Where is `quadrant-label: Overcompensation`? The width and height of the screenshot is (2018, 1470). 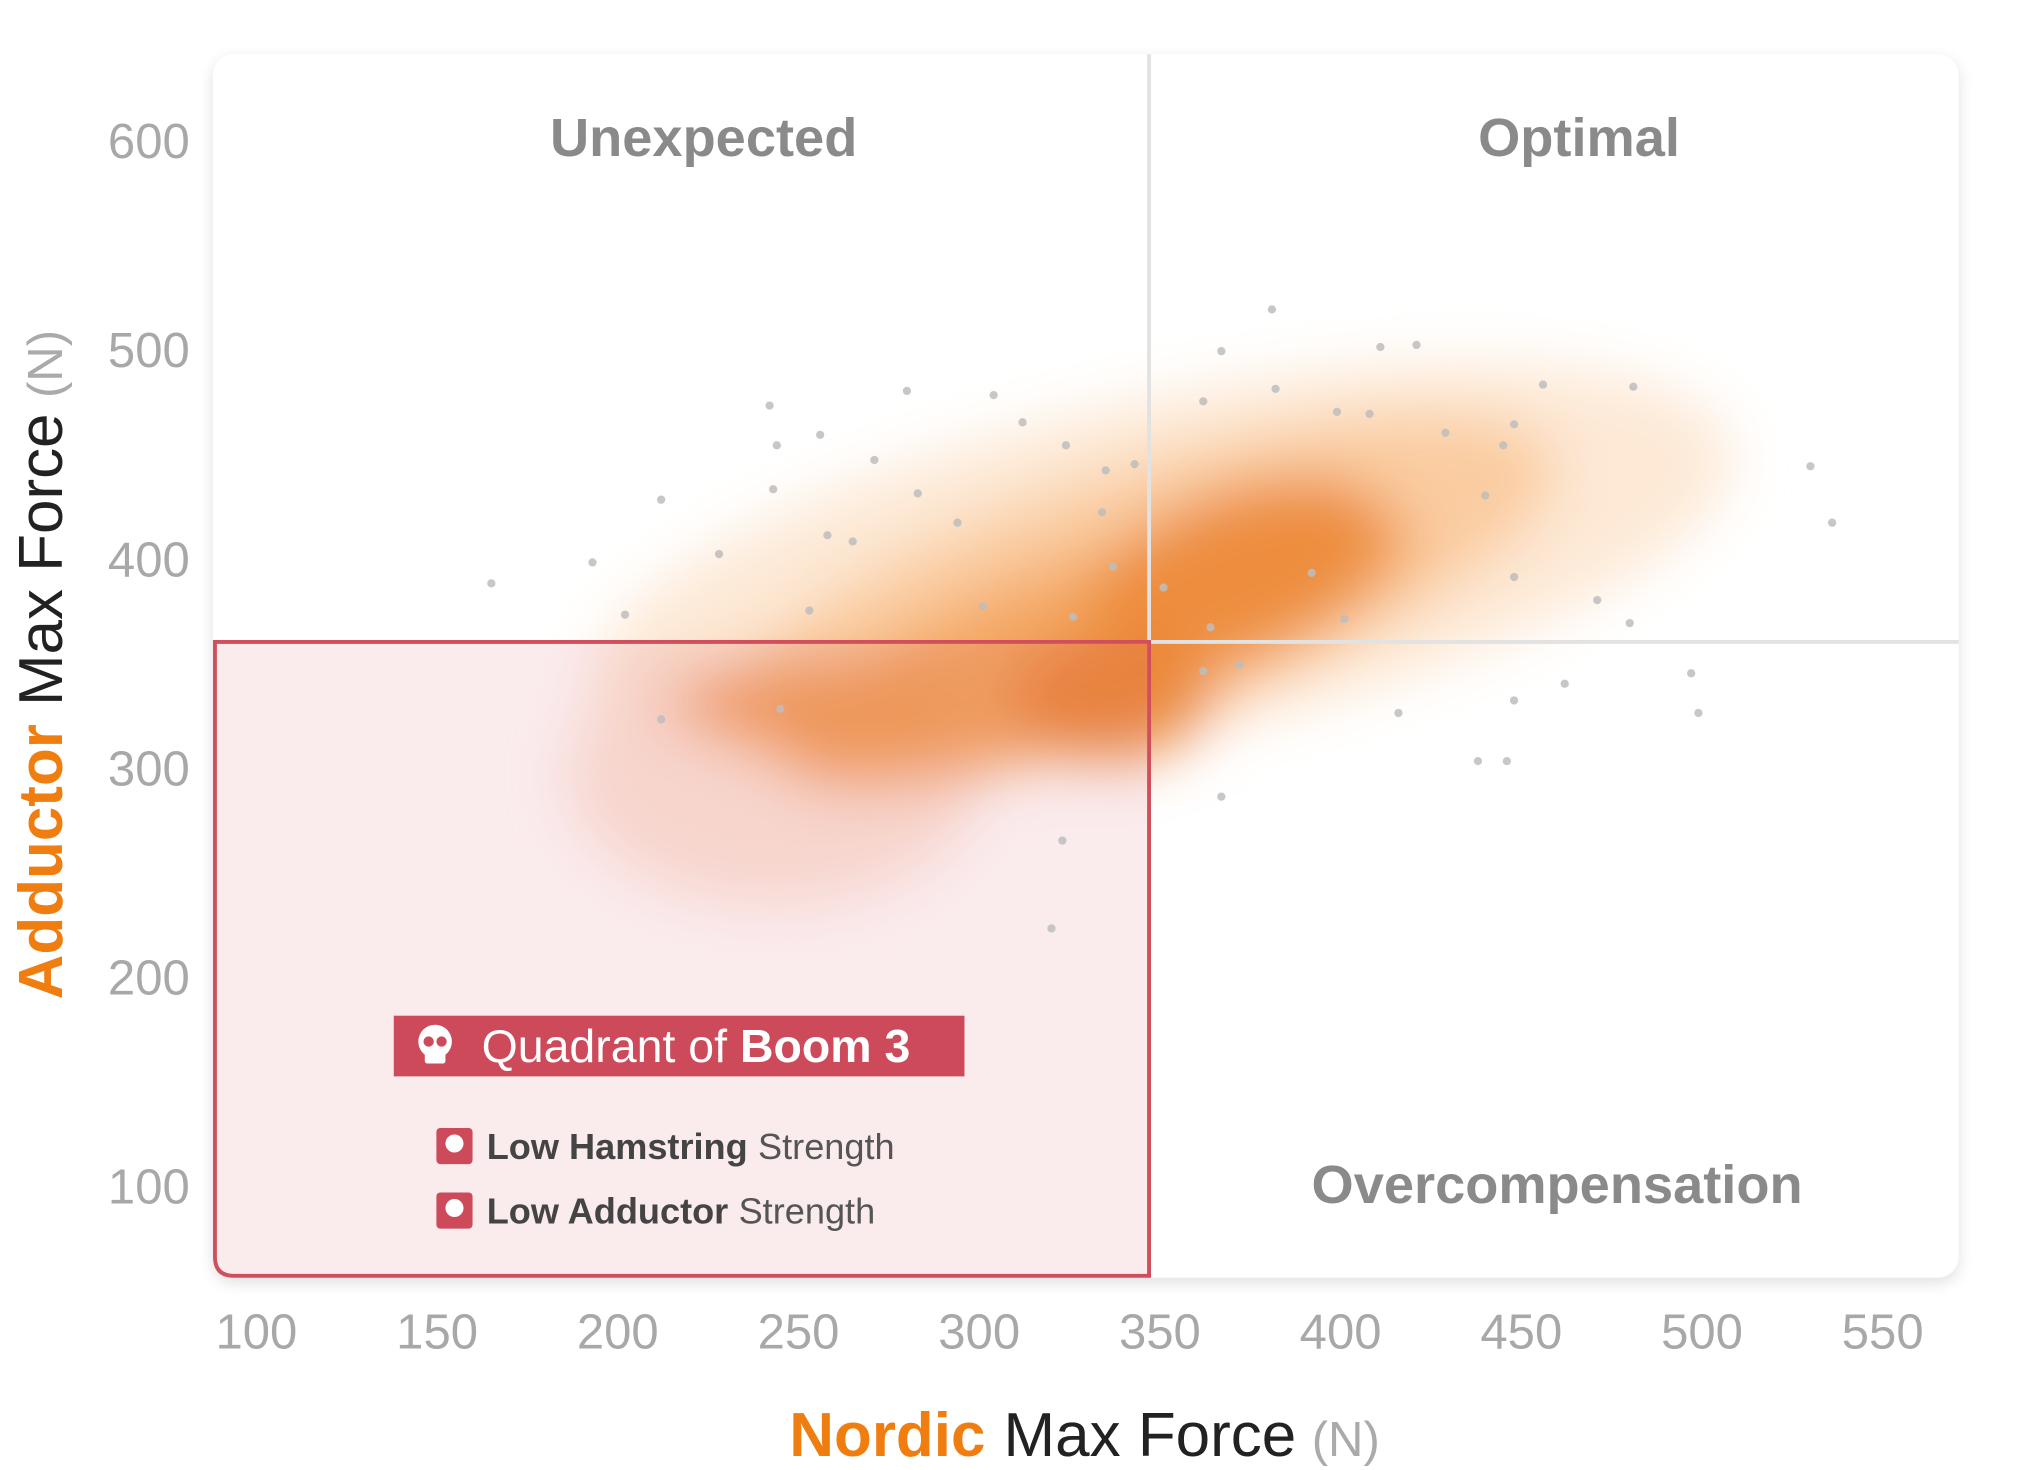 quadrant-label: Overcompensation is located at coordinates (1557, 1185).